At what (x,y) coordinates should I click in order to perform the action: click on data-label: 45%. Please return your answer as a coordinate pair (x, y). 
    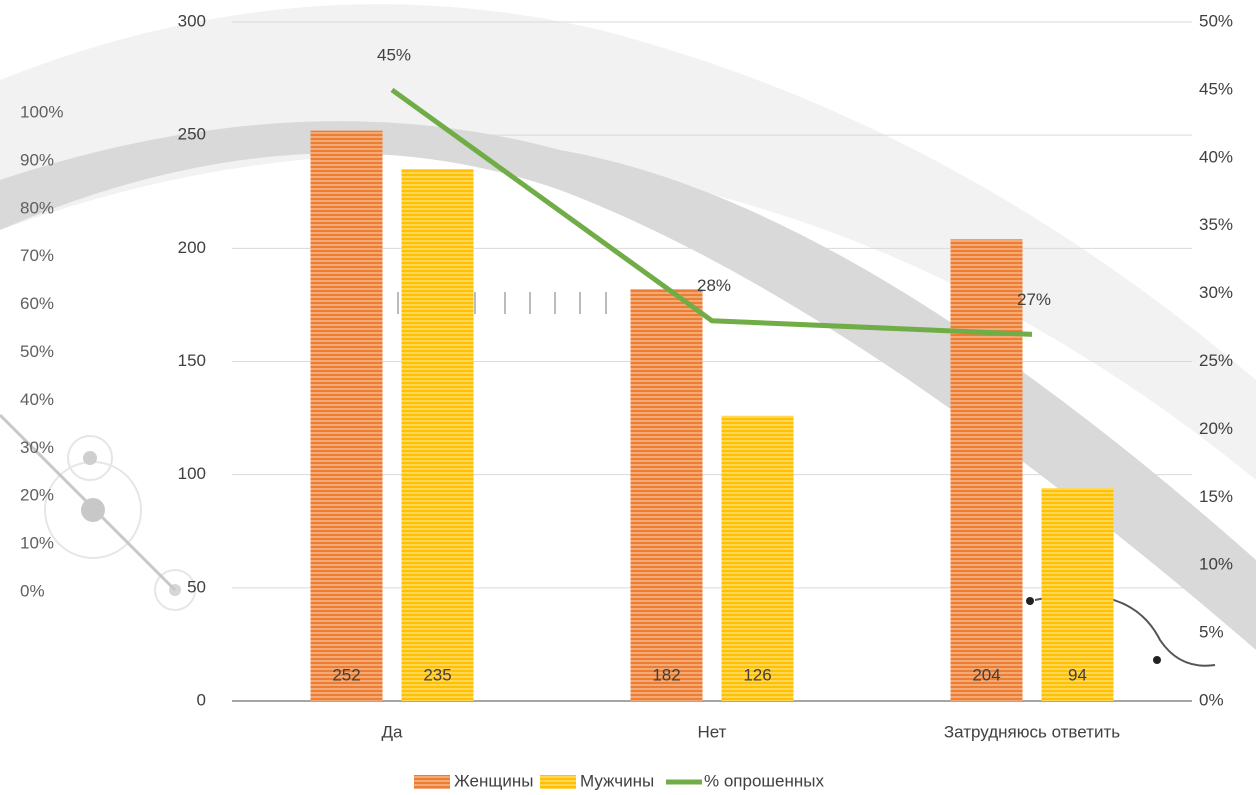
    Looking at the image, I should click on (394, 54).